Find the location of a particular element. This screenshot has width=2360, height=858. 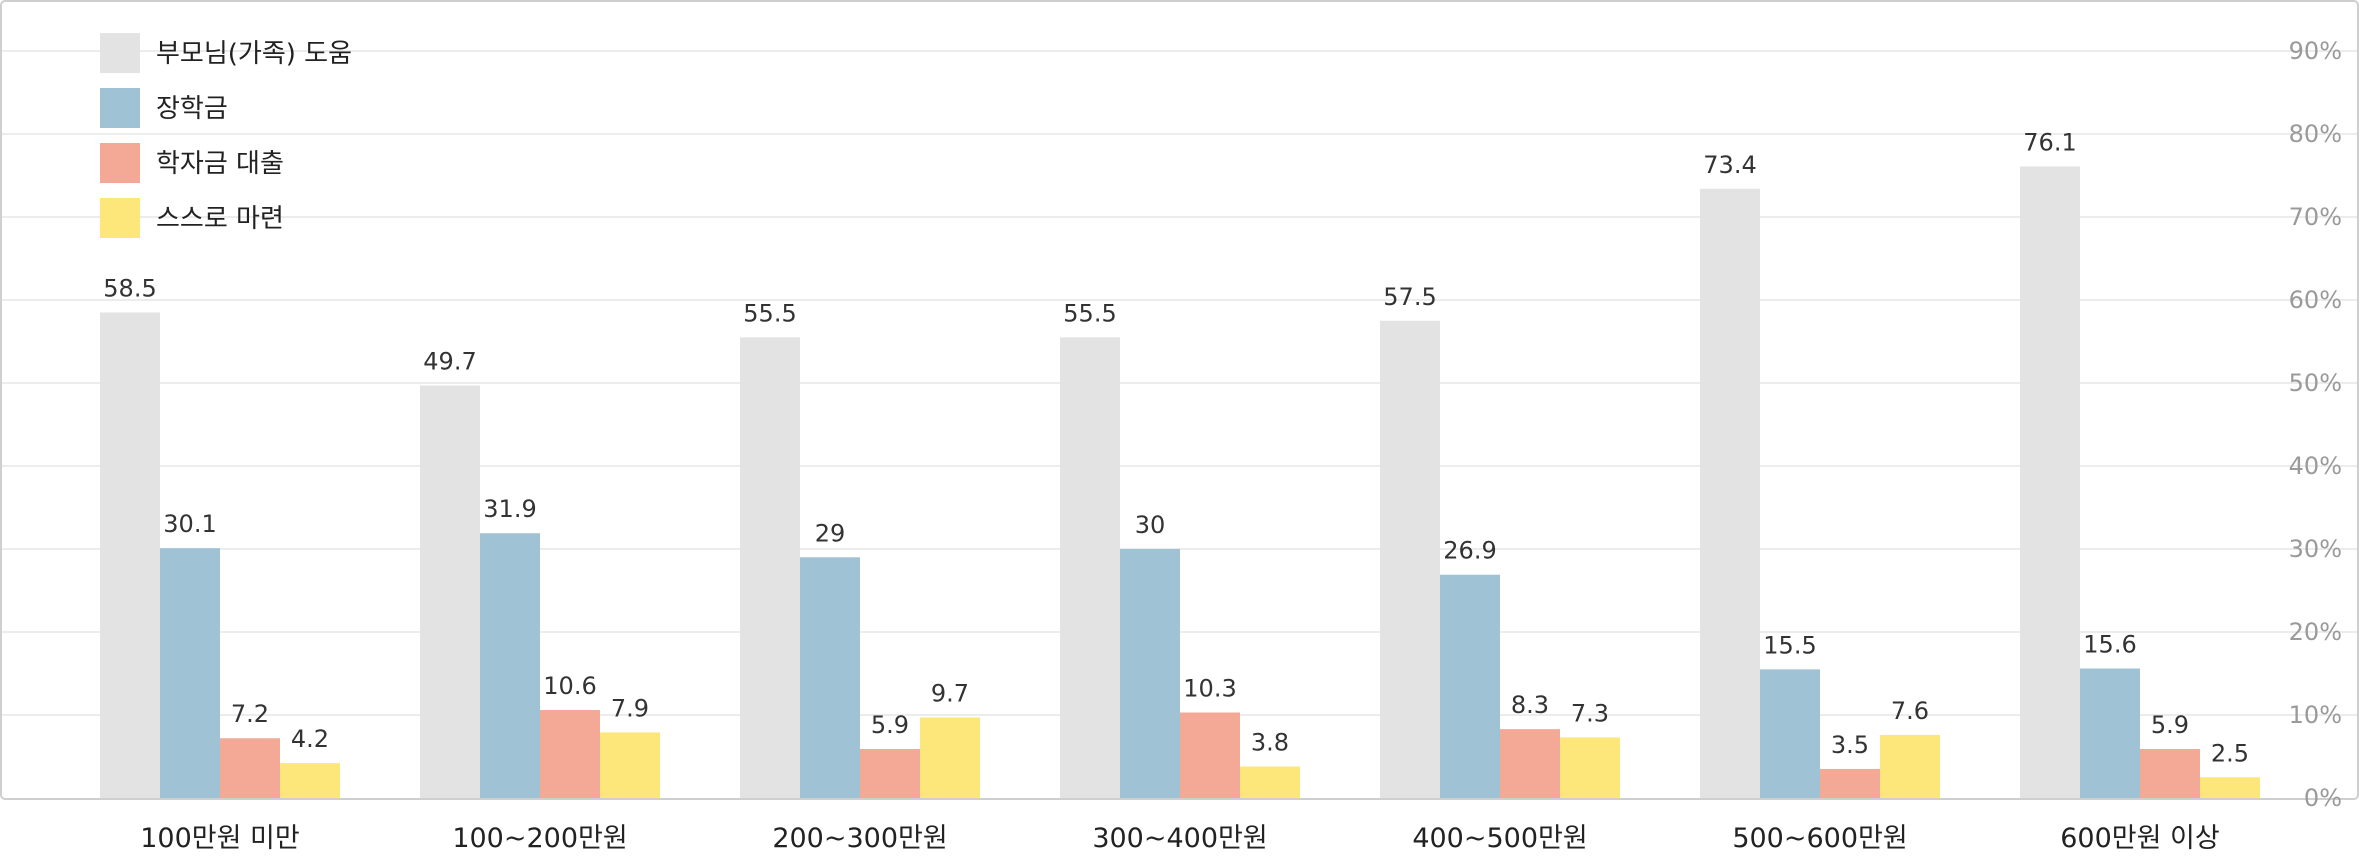

legend-label: 부모님(가족) 도움 is located at coordinates (254, 54).